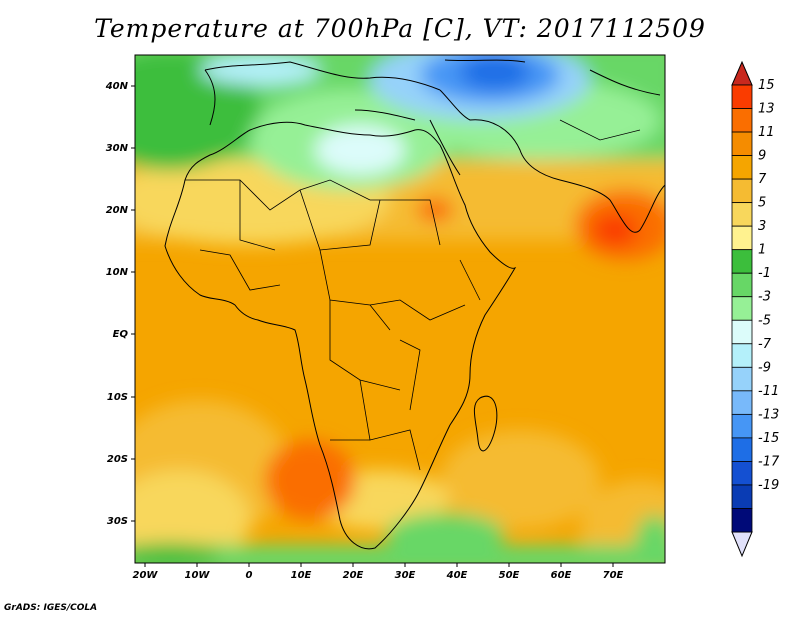 This screenshot has height=618, width=800. Describe the element at coordinates (765, 344) in the screenshot. I see `colorbar-label: -7` at that location.